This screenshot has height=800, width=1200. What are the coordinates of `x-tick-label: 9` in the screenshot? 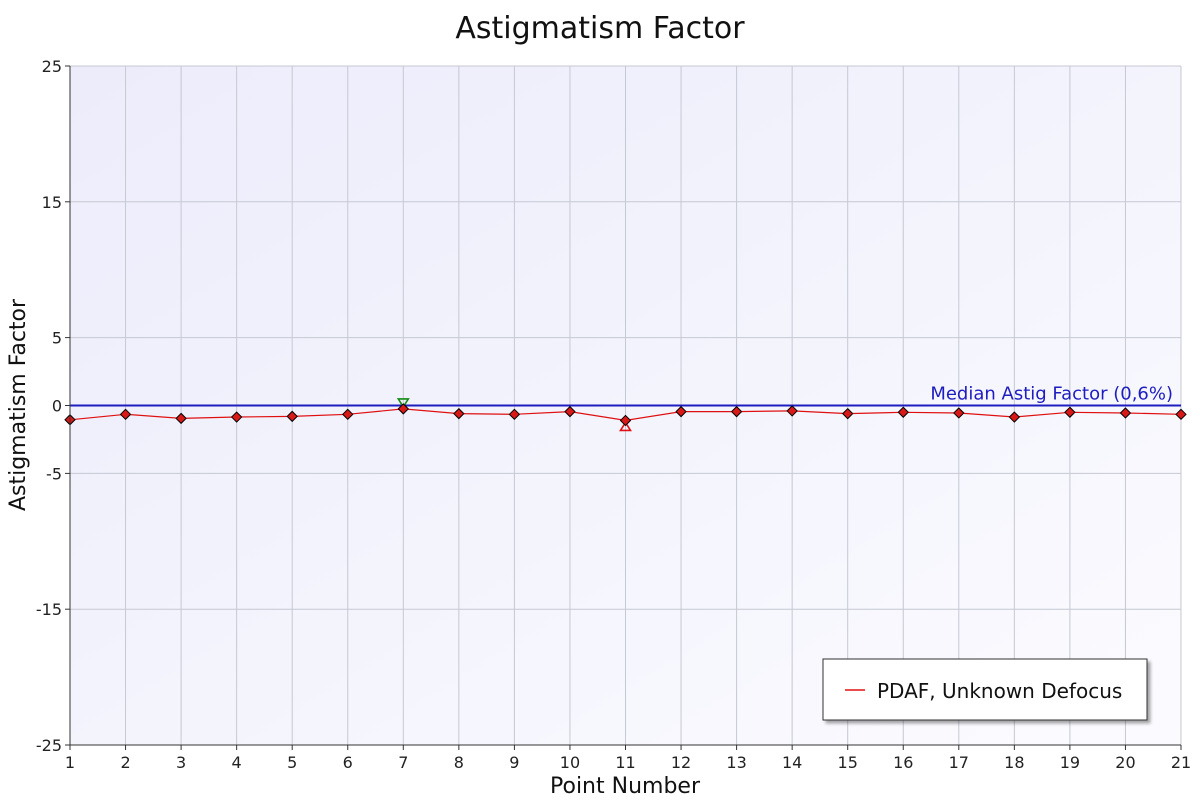 It's located at (514, 762).